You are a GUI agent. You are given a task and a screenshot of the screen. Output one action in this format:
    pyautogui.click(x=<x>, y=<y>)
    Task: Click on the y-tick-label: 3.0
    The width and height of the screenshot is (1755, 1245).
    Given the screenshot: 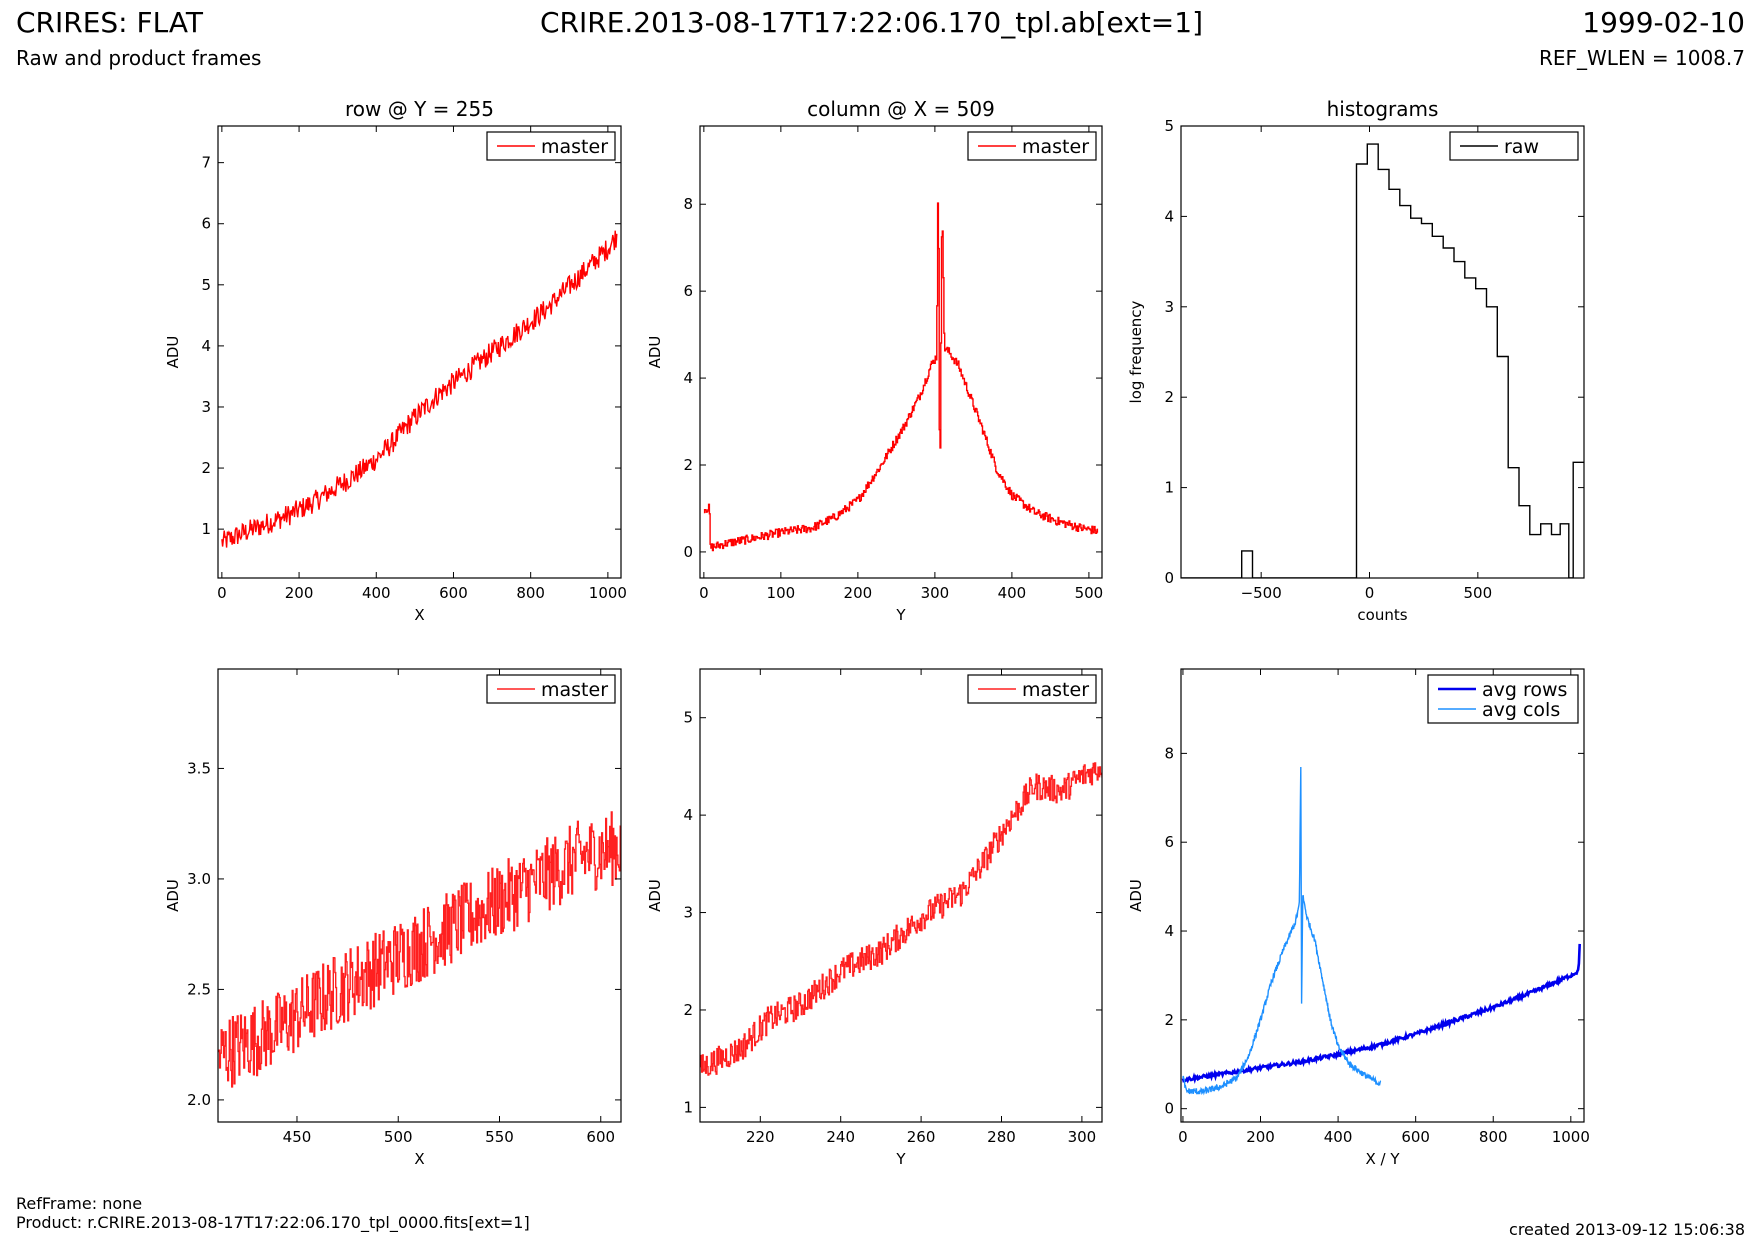 What is the action you would take?
    pyautogui.click(x=199, y=879)
    